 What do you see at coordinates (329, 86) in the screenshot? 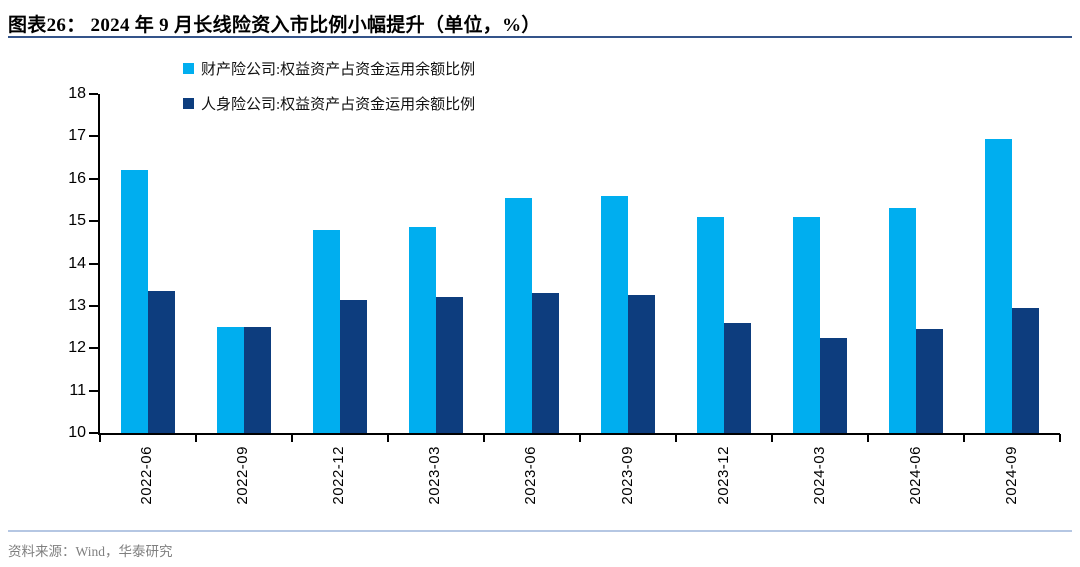
I see `legend: 财产险公司:权益资产占资金运用余额比例 人身险公司:权益资产占资金运用余额比例` at bounding box center [329, 86].